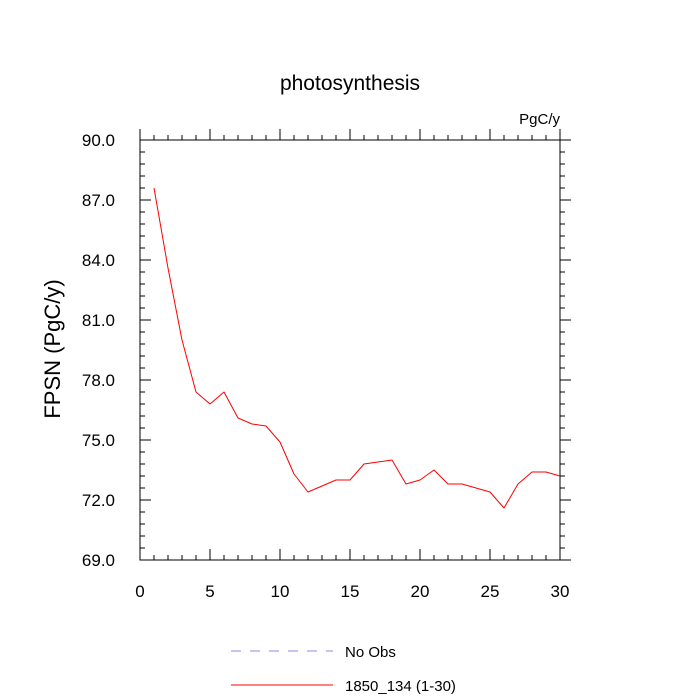  What do you see at coordinates (490, 591) in the screenshot?
I see `x-tick-label: 25` at bounding box center [490, 591].